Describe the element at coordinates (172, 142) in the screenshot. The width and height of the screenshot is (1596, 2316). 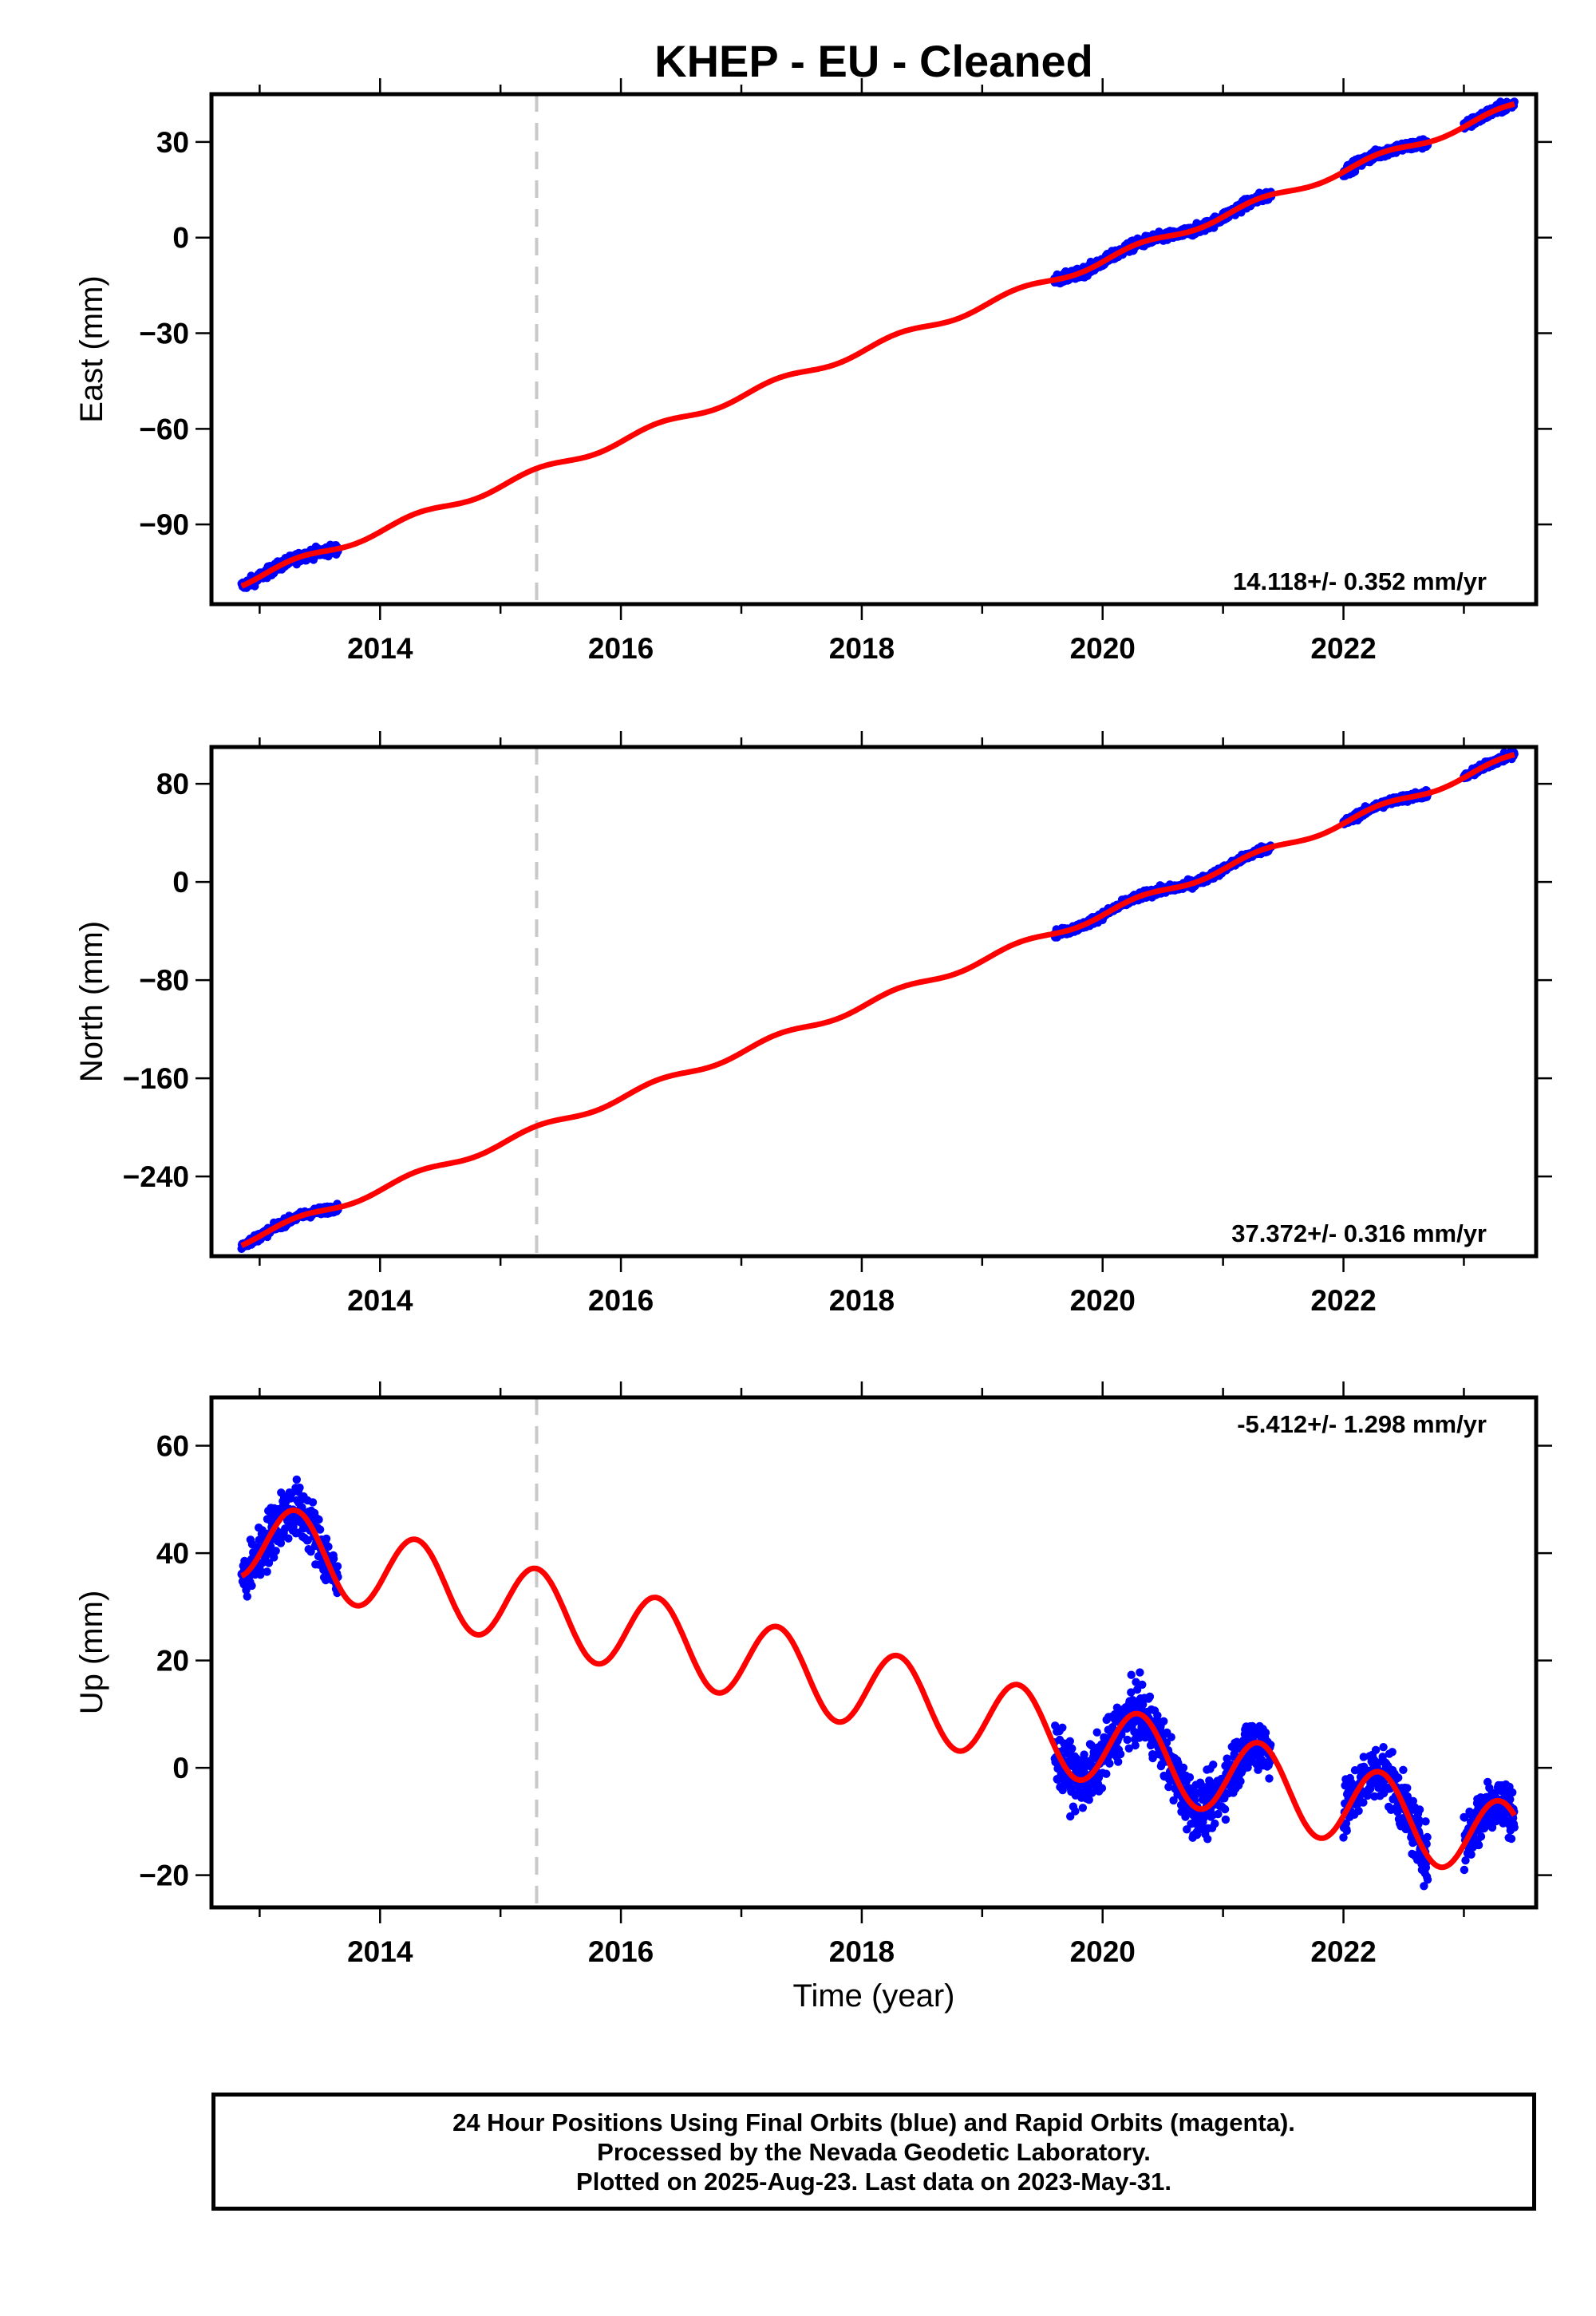
I see `y-tick-label: 30` at that location.